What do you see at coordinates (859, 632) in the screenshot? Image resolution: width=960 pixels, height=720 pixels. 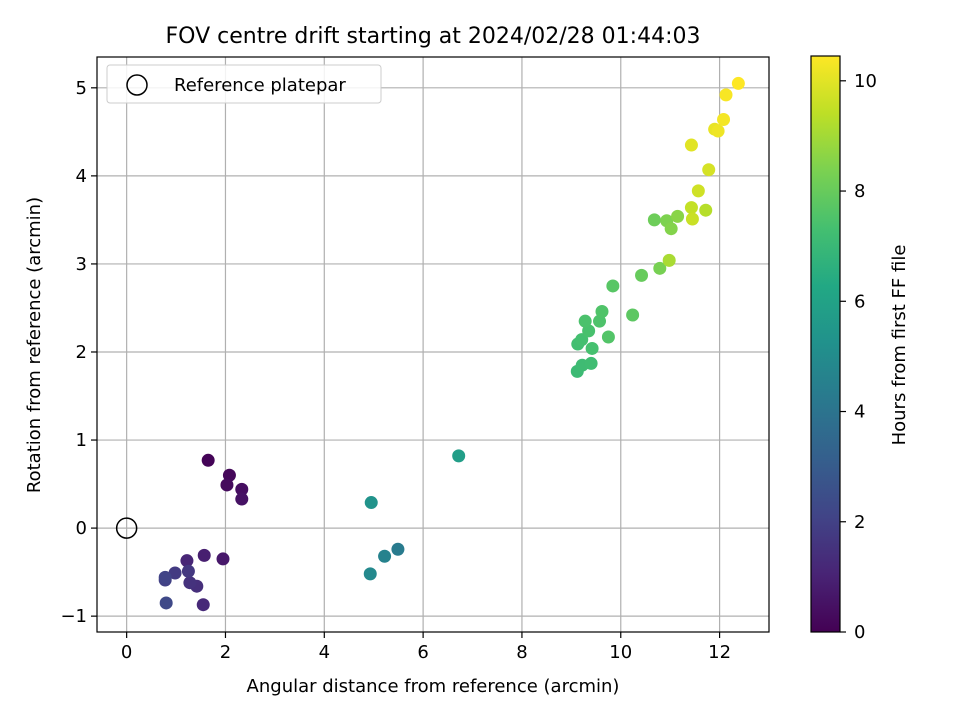 I see `colorbar-tick-label: 0` at bounding box center [859, 632].